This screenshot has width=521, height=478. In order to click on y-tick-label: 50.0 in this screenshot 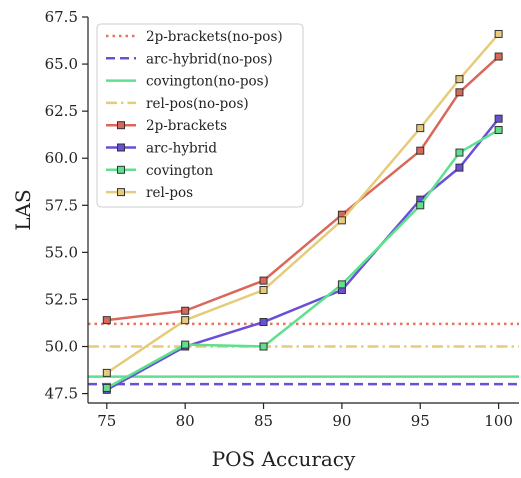, I will do `click(61, 347)`.